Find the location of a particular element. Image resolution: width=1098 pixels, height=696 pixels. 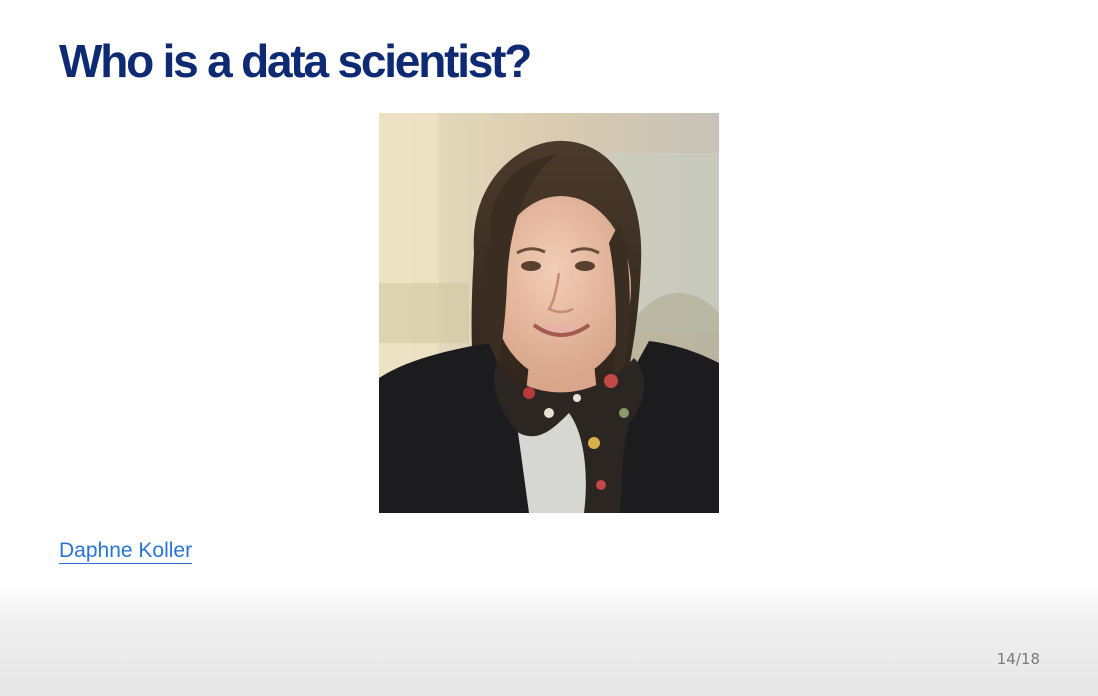

slide-title: Who is a data scientist? is located at coordinates (295, 61).